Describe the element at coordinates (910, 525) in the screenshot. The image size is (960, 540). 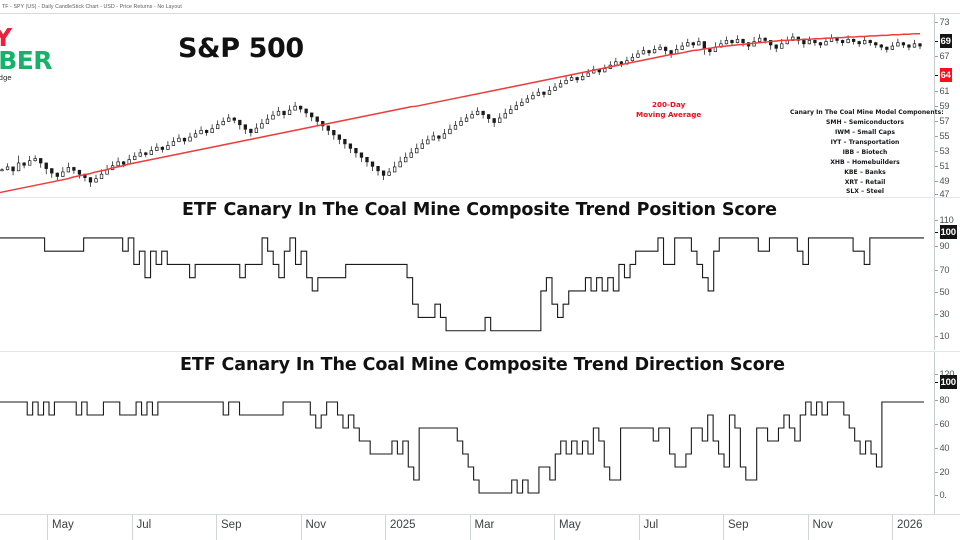
I see `date-axis-label: 2026` at that location.